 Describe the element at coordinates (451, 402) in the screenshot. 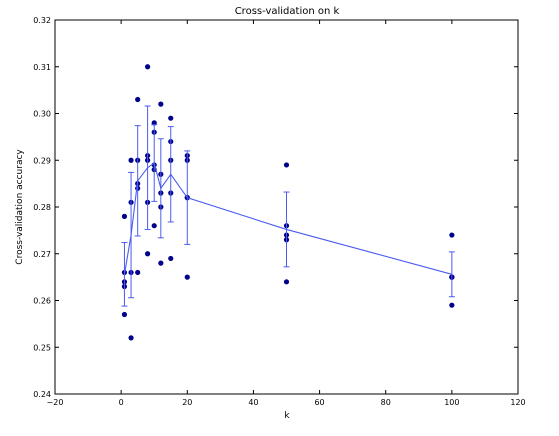

I see `x-tick-label: 100` at that location.